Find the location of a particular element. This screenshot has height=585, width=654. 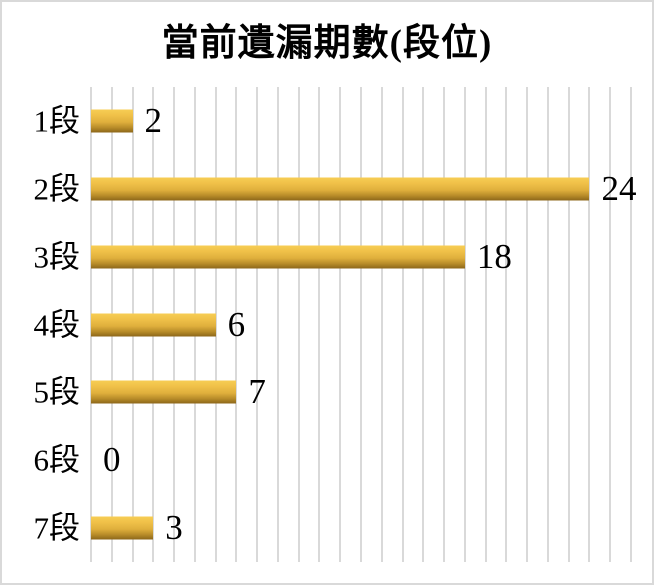

value-label: 7 is located at coordinates (257, 392).